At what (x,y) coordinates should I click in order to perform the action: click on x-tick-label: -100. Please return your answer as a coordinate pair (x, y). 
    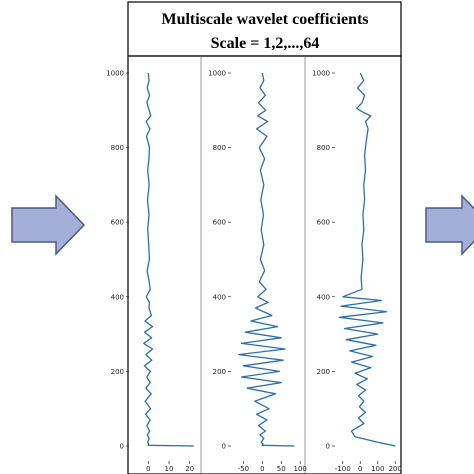
    Looking at the image, I should click on (343, 469).